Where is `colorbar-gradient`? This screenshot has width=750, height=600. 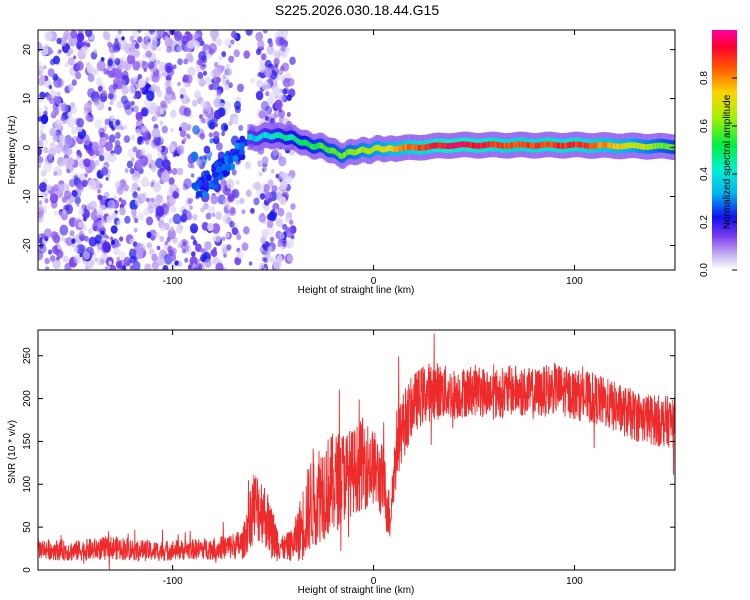
colorbar-gradient is located at coordinates (724, 150).